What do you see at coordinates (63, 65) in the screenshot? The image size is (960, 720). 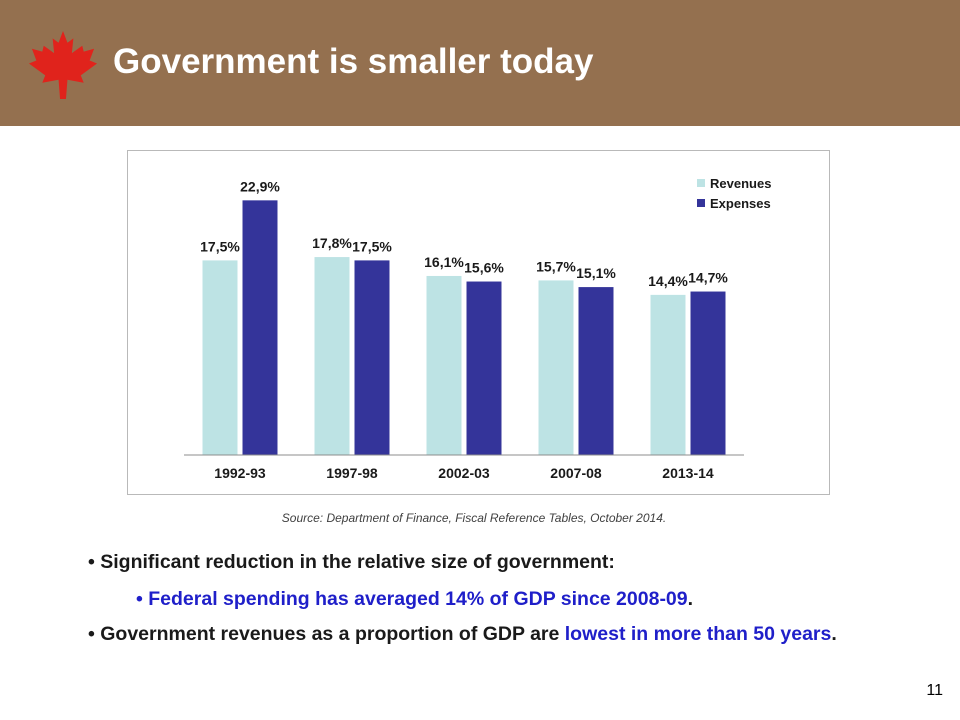 I see `maple-leaf-icon` at bounding box center [63, 65].